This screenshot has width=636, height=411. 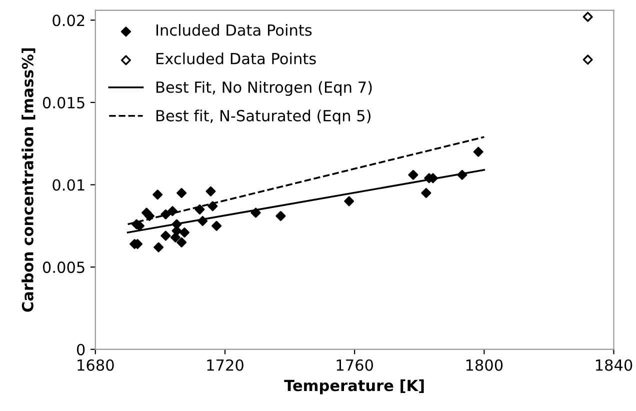 What do you see at coordinates (63, 268) in the screenshot?
I see `y-tick-label: 0.005` at bounding box center [63, 268].